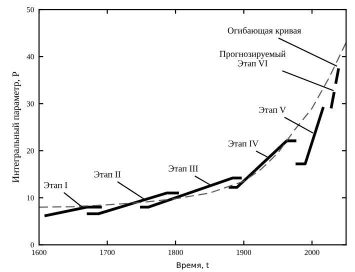 The height and width of the screenshot is (272, 355). I want to click on y-axis-title: Интегральный параметр, P, so click(16, 127).